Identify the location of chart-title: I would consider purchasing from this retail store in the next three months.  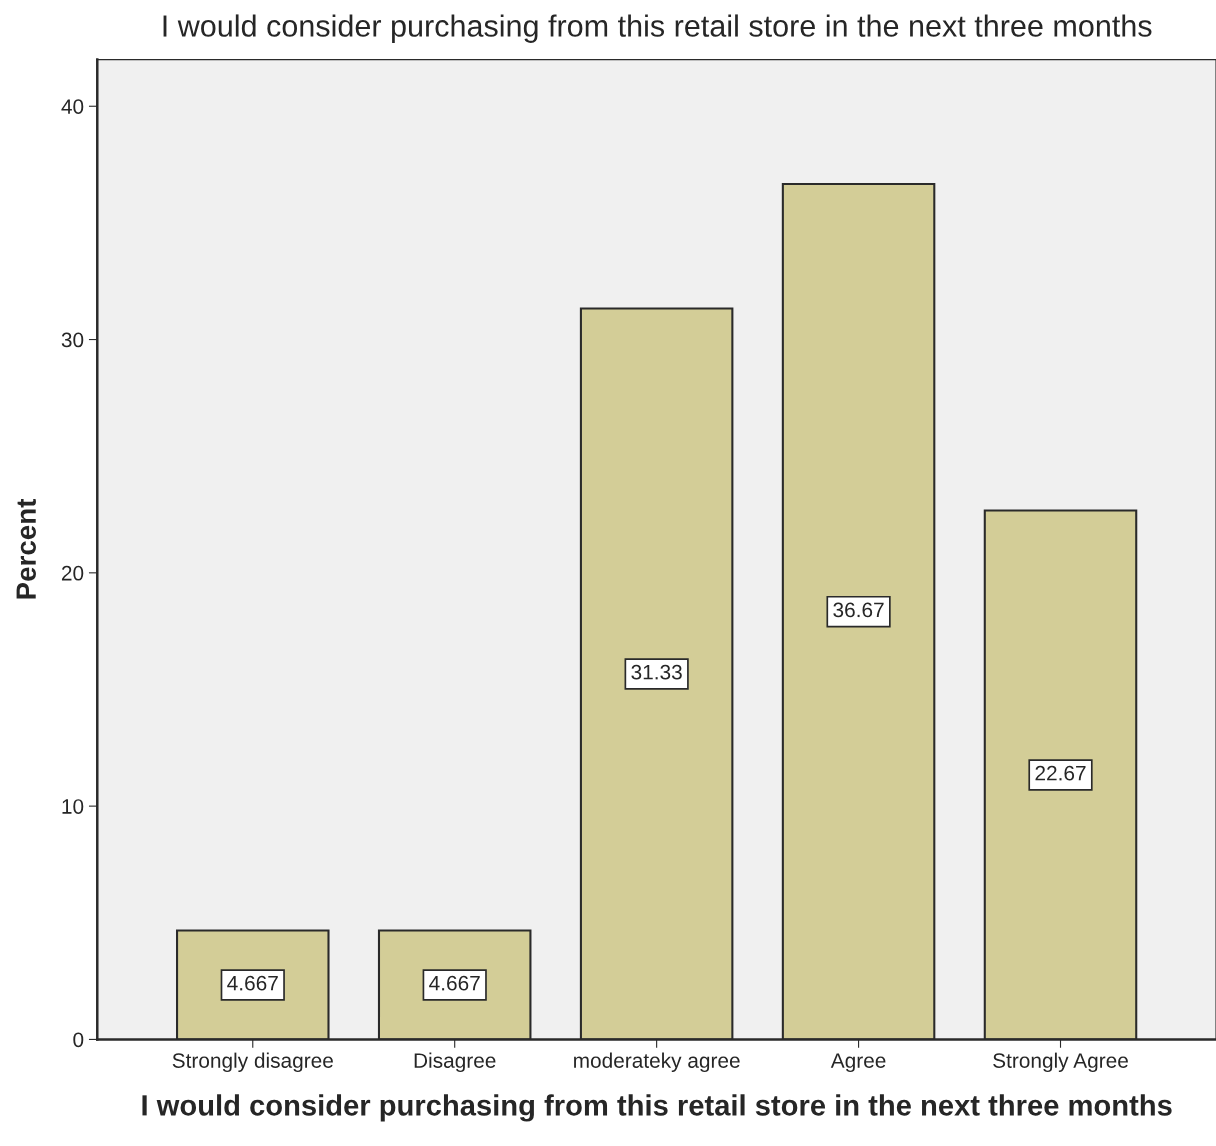
(657, 28).